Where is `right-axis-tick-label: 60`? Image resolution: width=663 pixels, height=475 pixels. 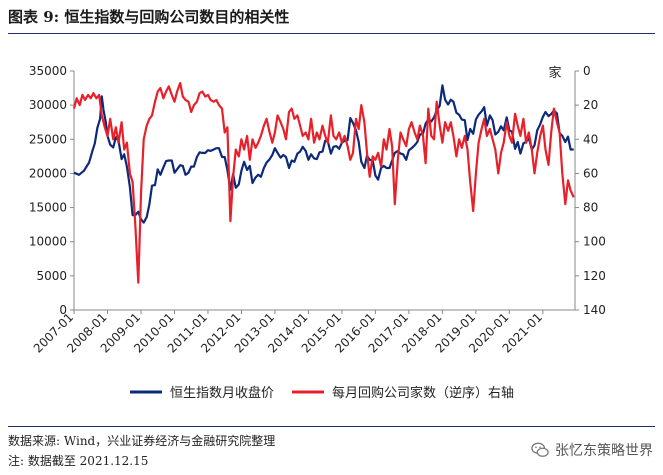 right-axis-tick-label: 60 is located at coordinates (590, 173).